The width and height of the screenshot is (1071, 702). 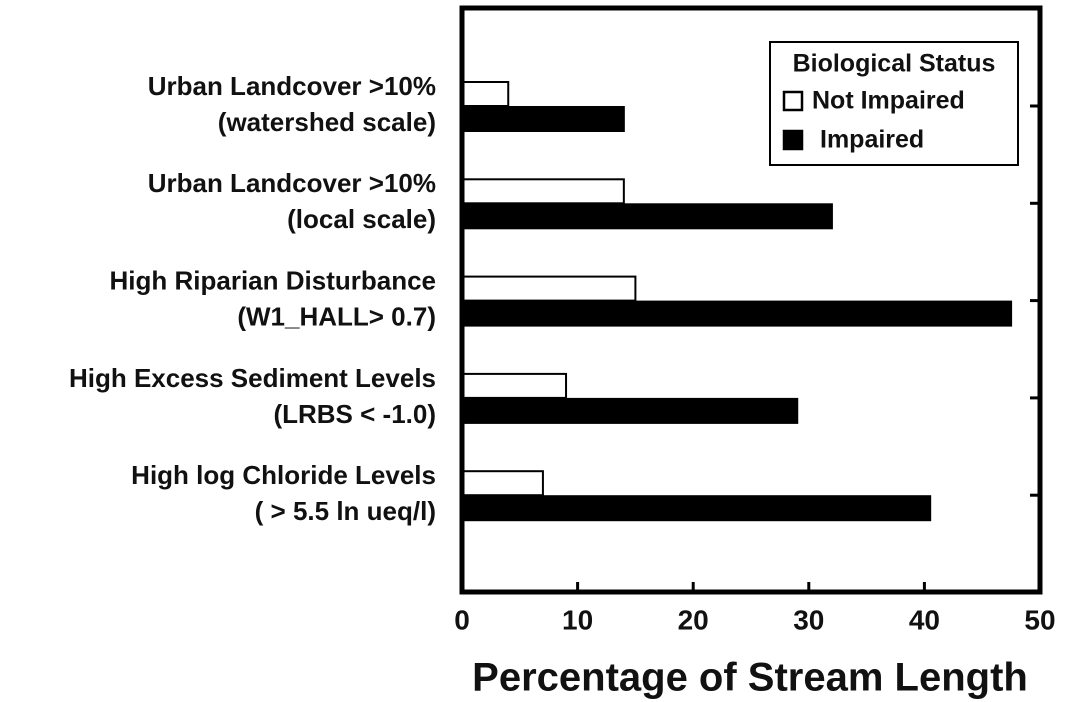 What do you see at coordinates (336, 316) in the screenshot?
I see `y-tick-label: (W1_HALL> 0.7)` at bounding box center [336, 316].